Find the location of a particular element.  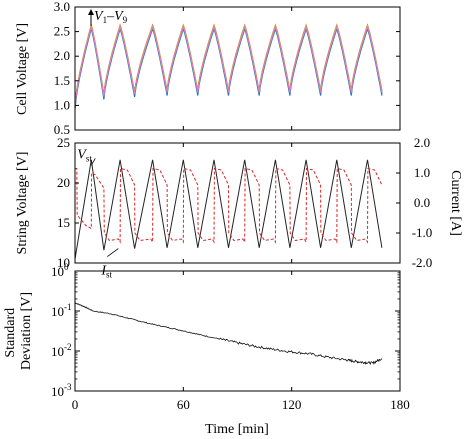

cell-voltage-y-tick-label-1.5: 1.5 is located at coordinates (62, 80).